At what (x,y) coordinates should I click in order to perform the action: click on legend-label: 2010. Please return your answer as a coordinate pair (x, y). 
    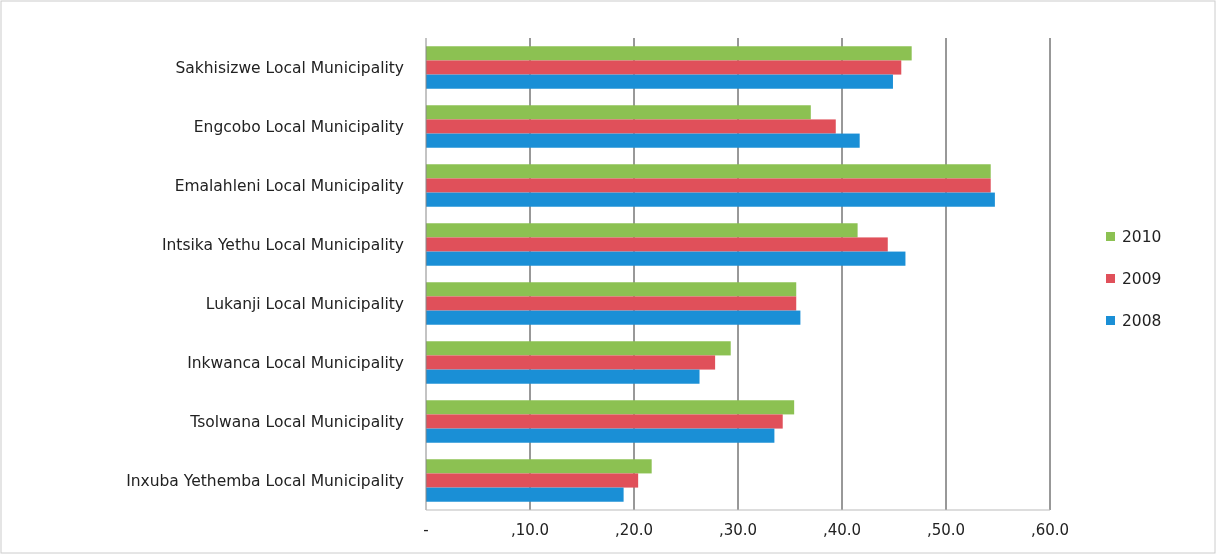
    Looking at the image, I should click on (1142, 237).